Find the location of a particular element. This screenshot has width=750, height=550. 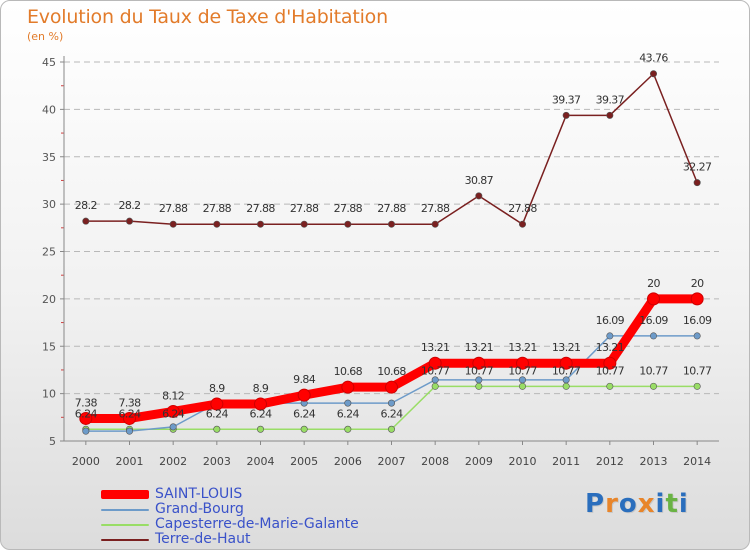

legend-item: Terre-de-Haut is located at coordinates (230, 539).